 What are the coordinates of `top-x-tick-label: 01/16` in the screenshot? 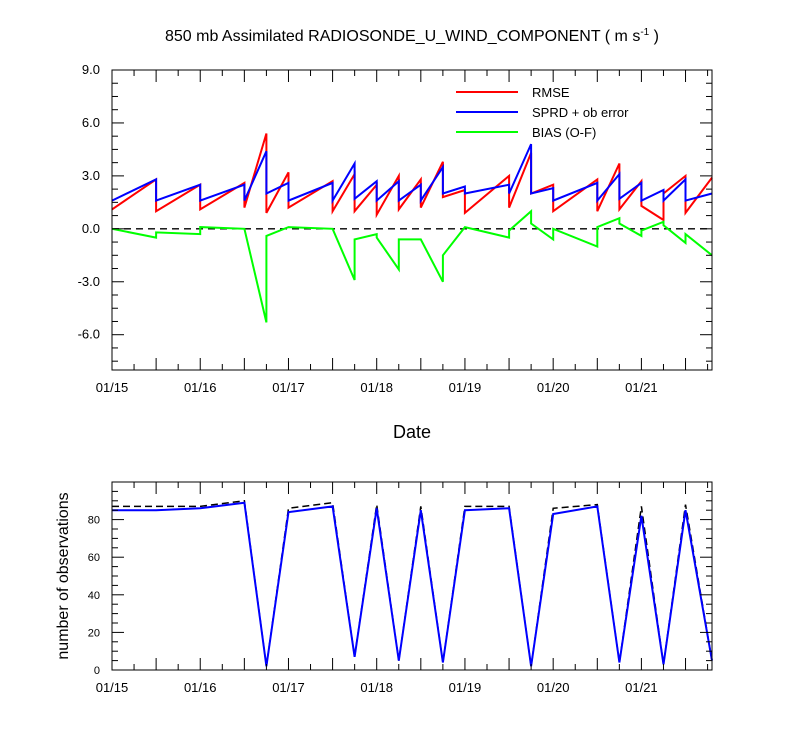 It's located at (200, 387).